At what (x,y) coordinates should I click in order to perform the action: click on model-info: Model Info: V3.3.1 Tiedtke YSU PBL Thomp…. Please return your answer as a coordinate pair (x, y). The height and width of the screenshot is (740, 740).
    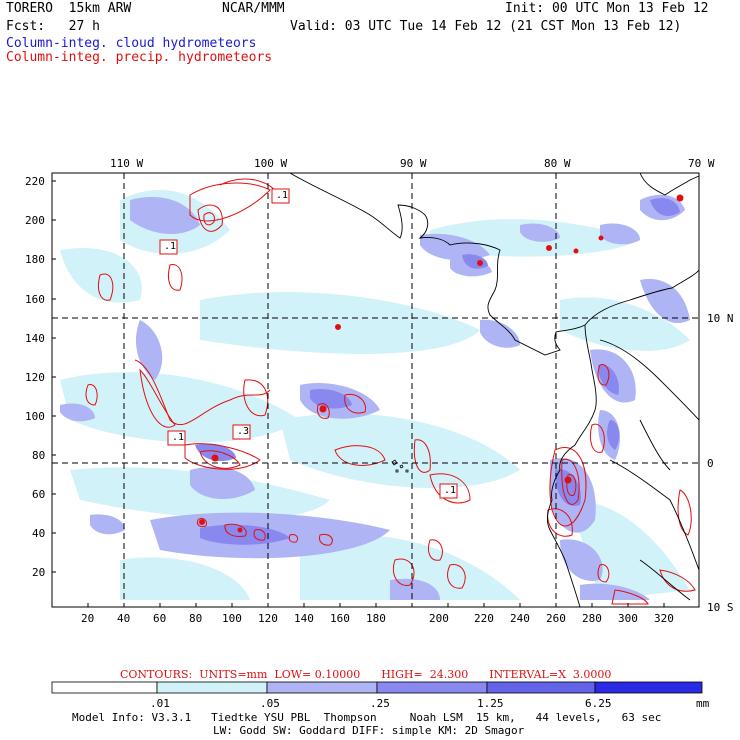
    Looking at the image, I should click on (367, 717).